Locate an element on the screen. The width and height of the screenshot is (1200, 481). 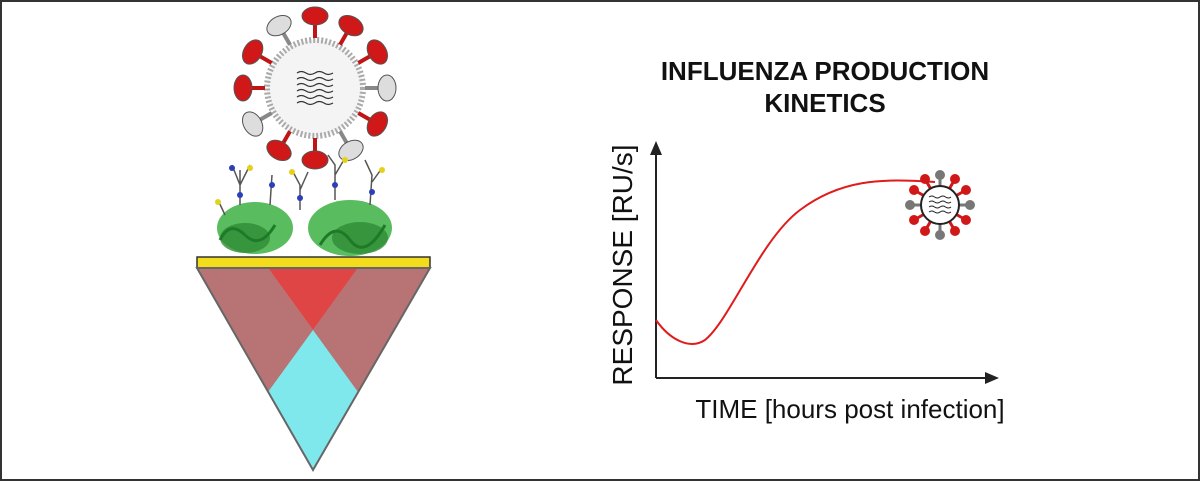
response-curve is located at coordinates (795, 262).